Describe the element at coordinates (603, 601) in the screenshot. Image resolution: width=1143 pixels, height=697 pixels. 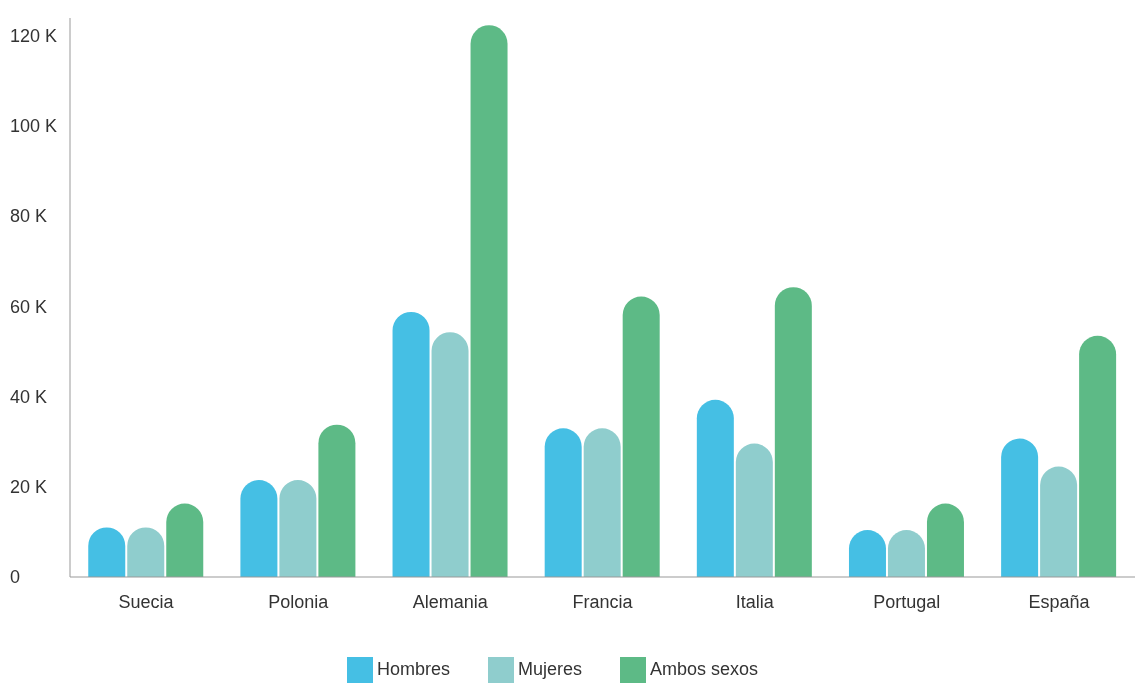
I see `x-tick-label: Francia` at that location.